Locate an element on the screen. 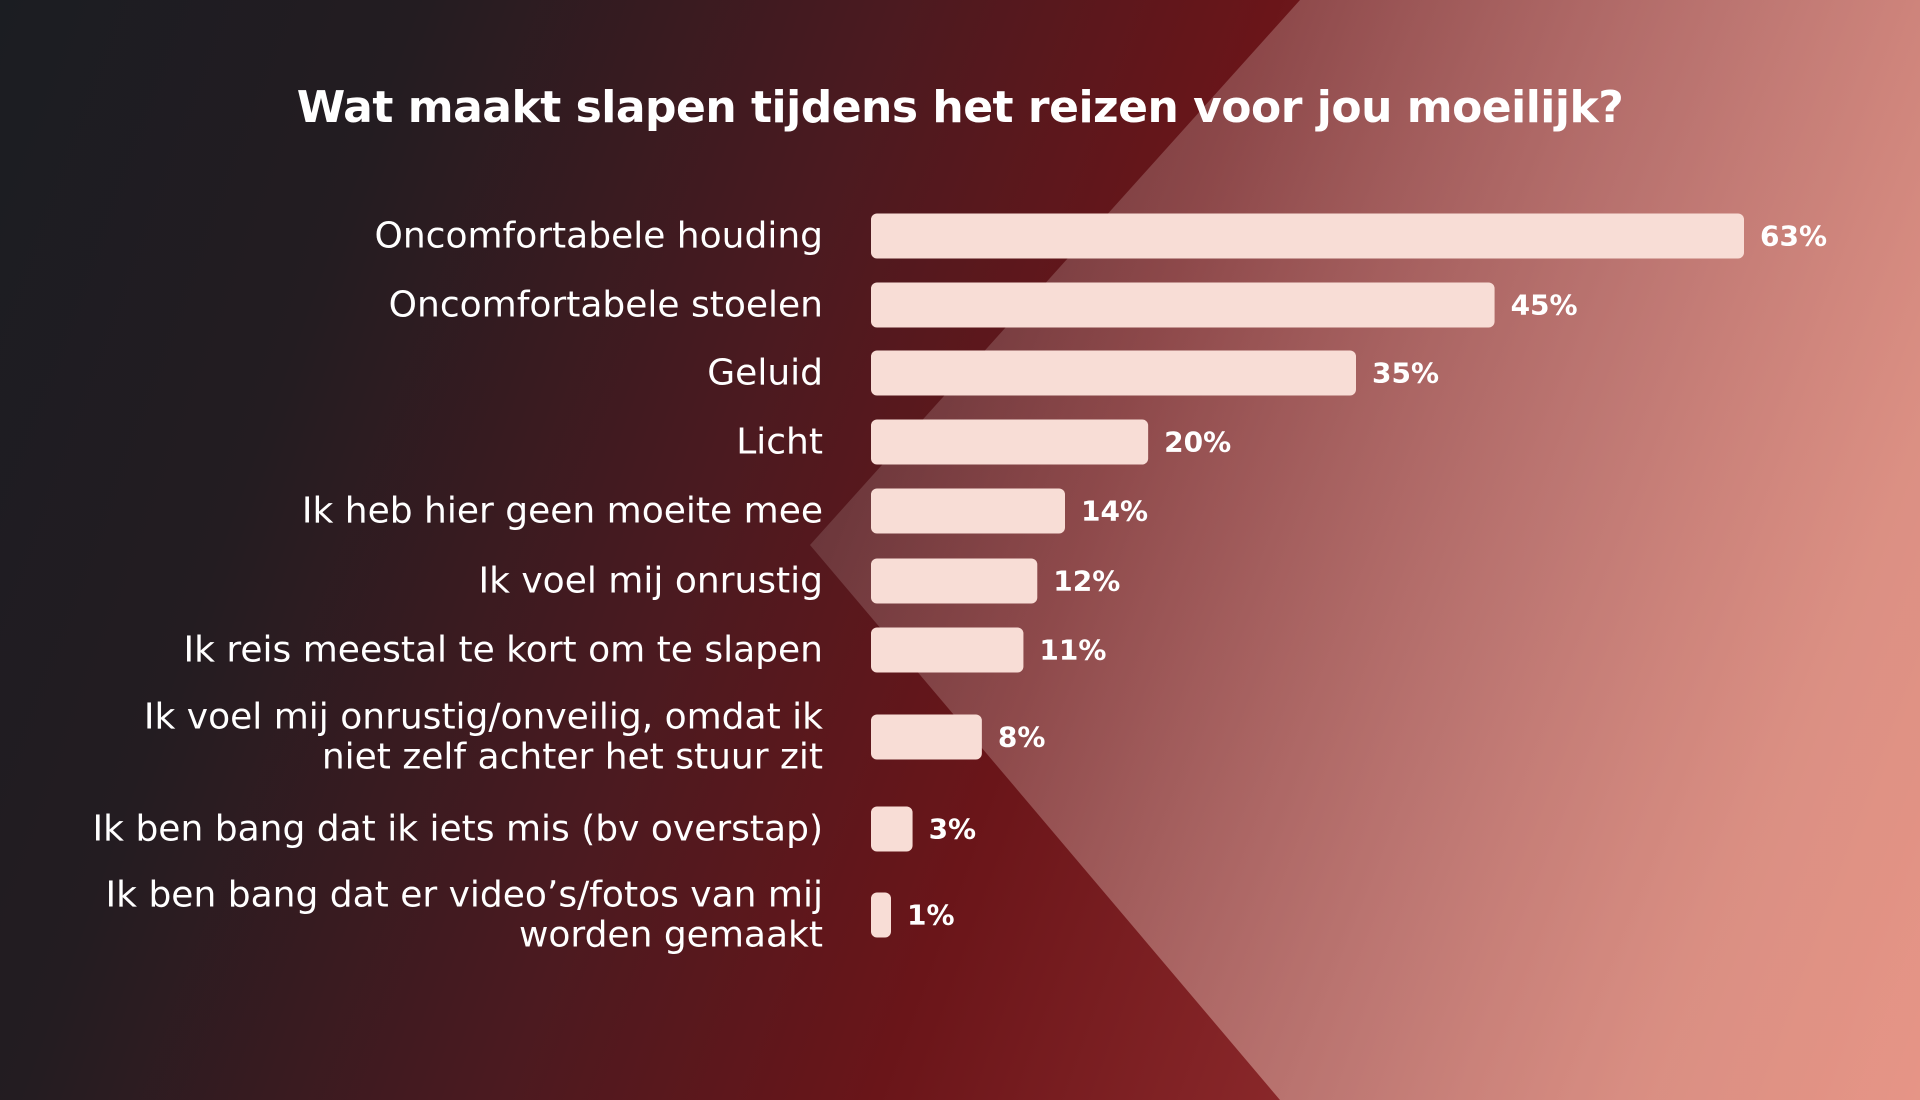 This screenshot has width=1920, height=1100. category-label-line: Ik heb hier geen moeite mee is located at coordinates (562, 511).